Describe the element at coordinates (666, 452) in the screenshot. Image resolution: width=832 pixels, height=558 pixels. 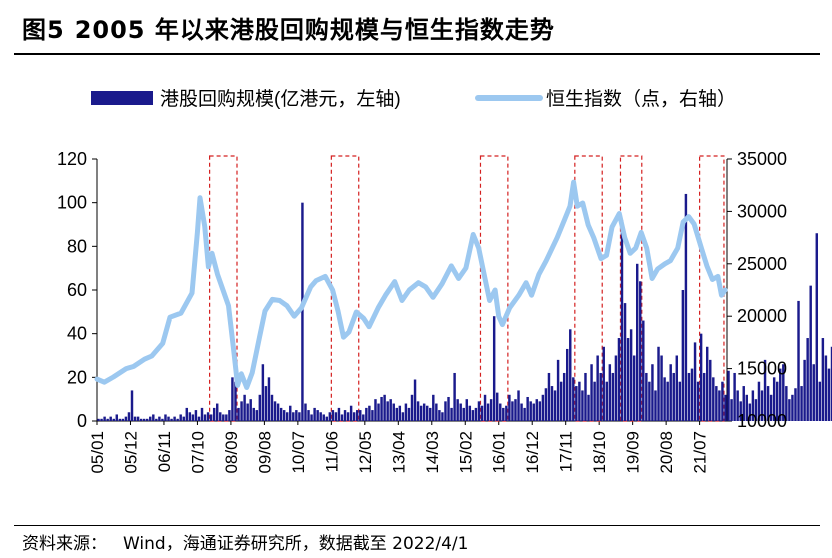
I see `x-tick-label: 20/08` at that location.